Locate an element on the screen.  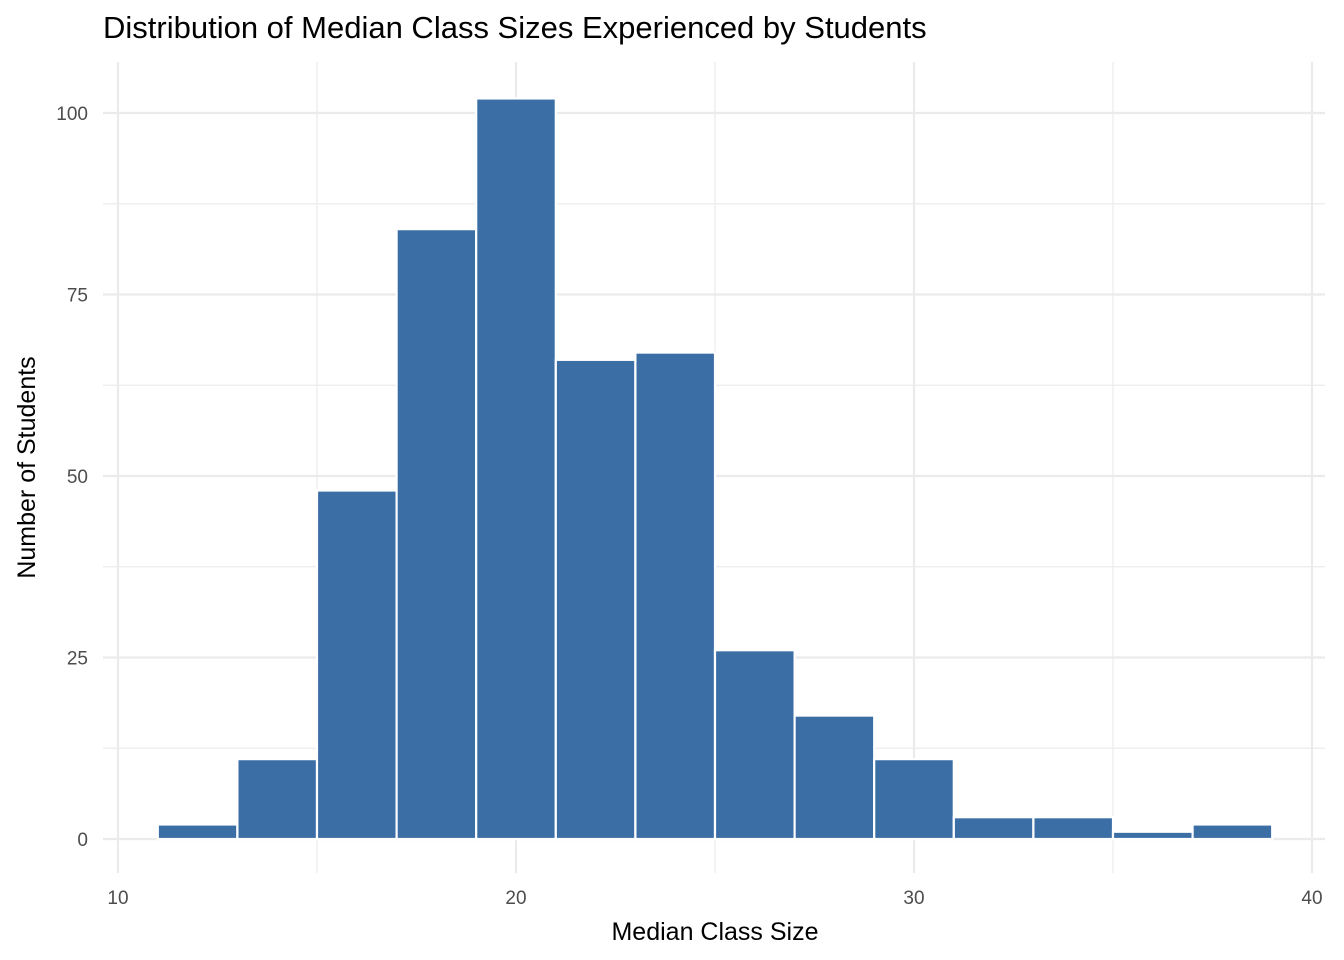
x-tick-label: 20 is located at coordinates (515, 898).